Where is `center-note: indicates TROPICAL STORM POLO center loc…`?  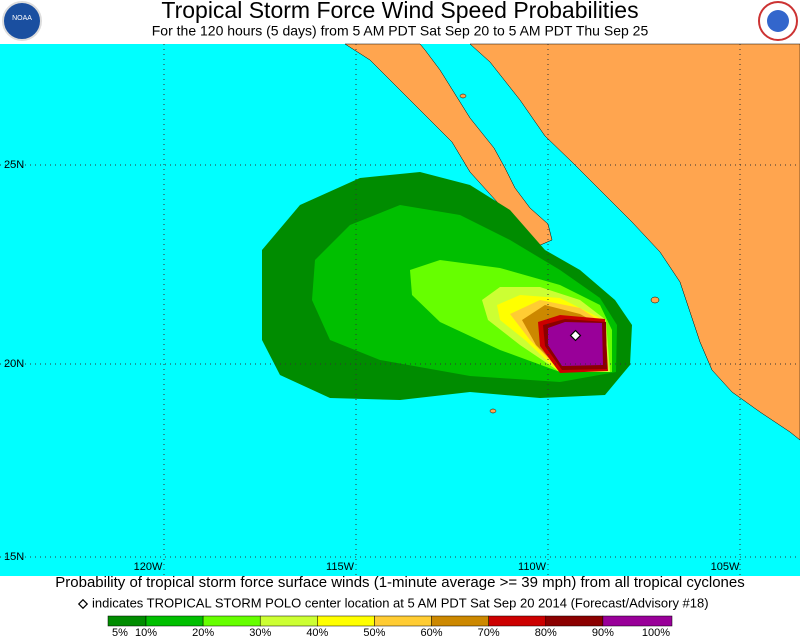
center-note: indicates TROPICAL STORM POLO center loc… is located at coordinates (400, 602).